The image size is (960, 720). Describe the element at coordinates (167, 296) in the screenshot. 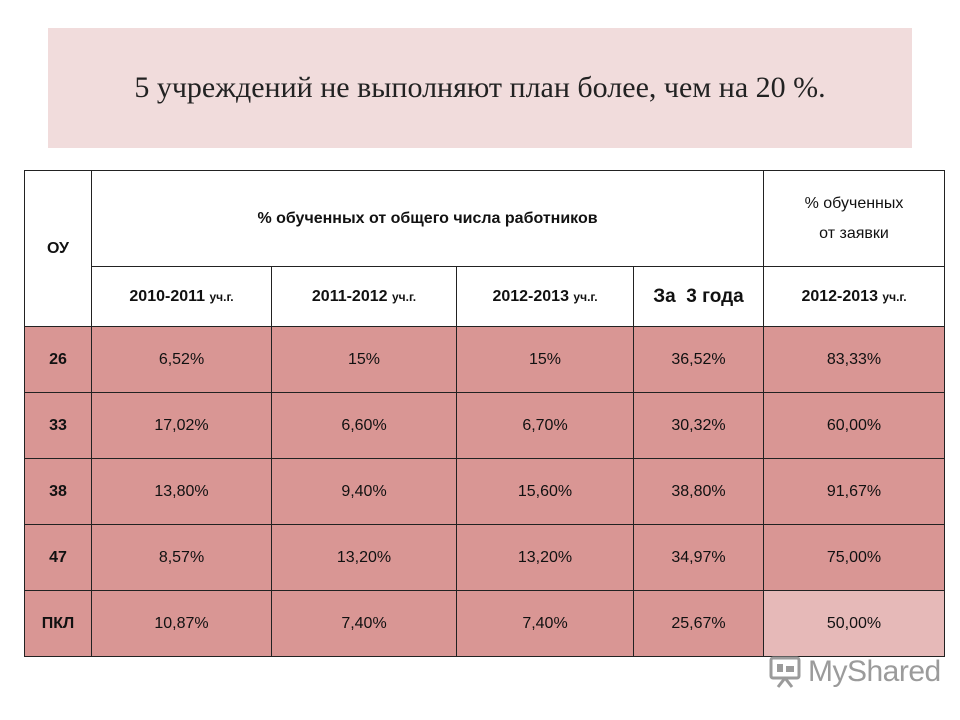

I see `year-label: 2010-2011` at that location.